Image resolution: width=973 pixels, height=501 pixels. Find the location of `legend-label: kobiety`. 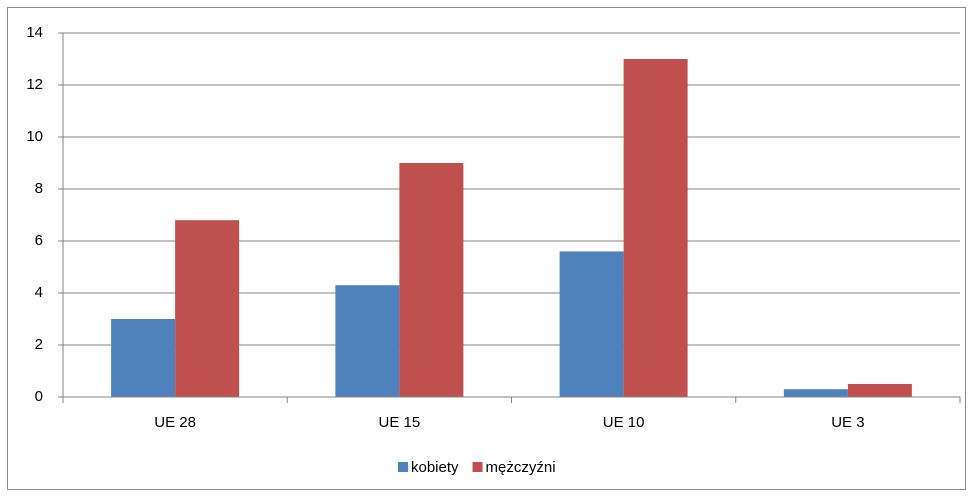

legend-label: kobiety is located at coordinates (435, 467).